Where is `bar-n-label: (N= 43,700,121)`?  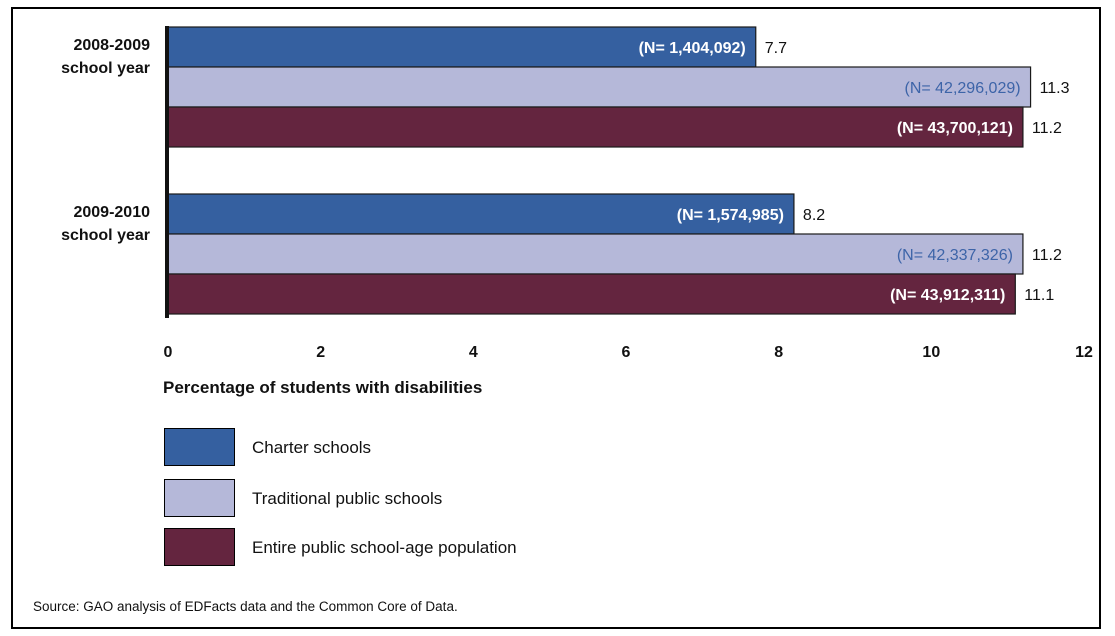
bar-n-label: (N= 43,700,121) is located at coordinates (955, 128).